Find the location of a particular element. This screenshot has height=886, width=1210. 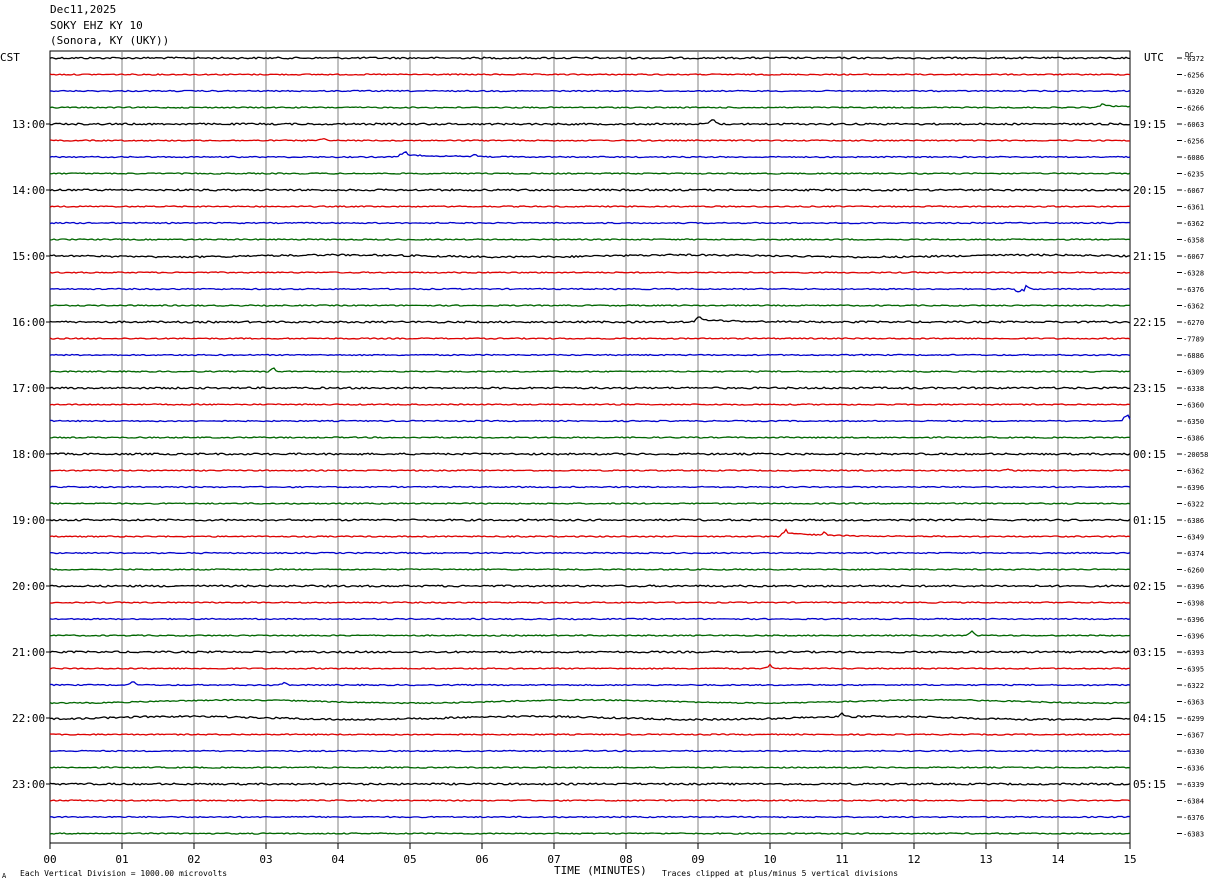

dc-offset-label: -6322 is located at coordinates (1193, 686).